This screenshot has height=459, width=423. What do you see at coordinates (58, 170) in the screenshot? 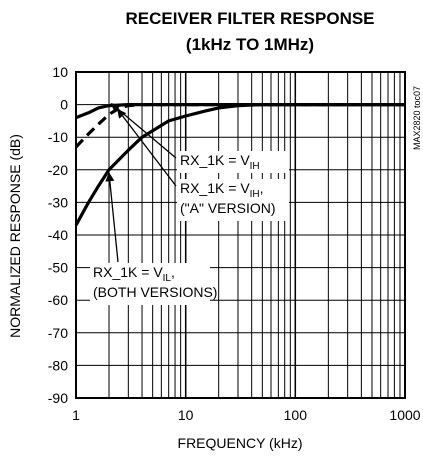
I see `y-tick-label: -20` at bounding box center [58, 170].